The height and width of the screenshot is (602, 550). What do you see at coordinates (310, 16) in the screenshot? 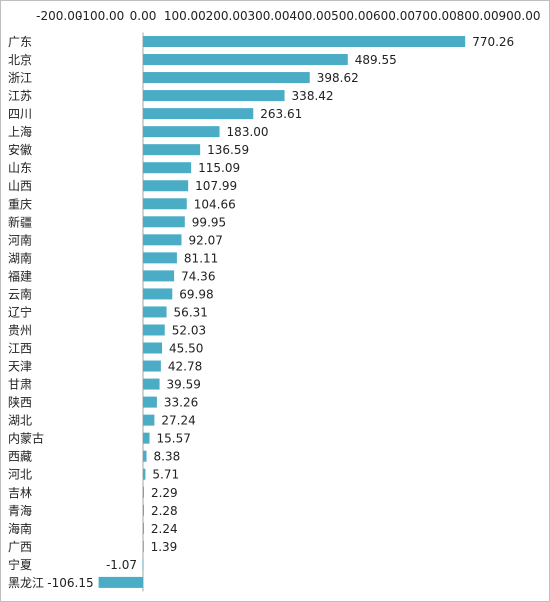
I see `x-tick-label: 400.00` at bounding box center [310, 16].